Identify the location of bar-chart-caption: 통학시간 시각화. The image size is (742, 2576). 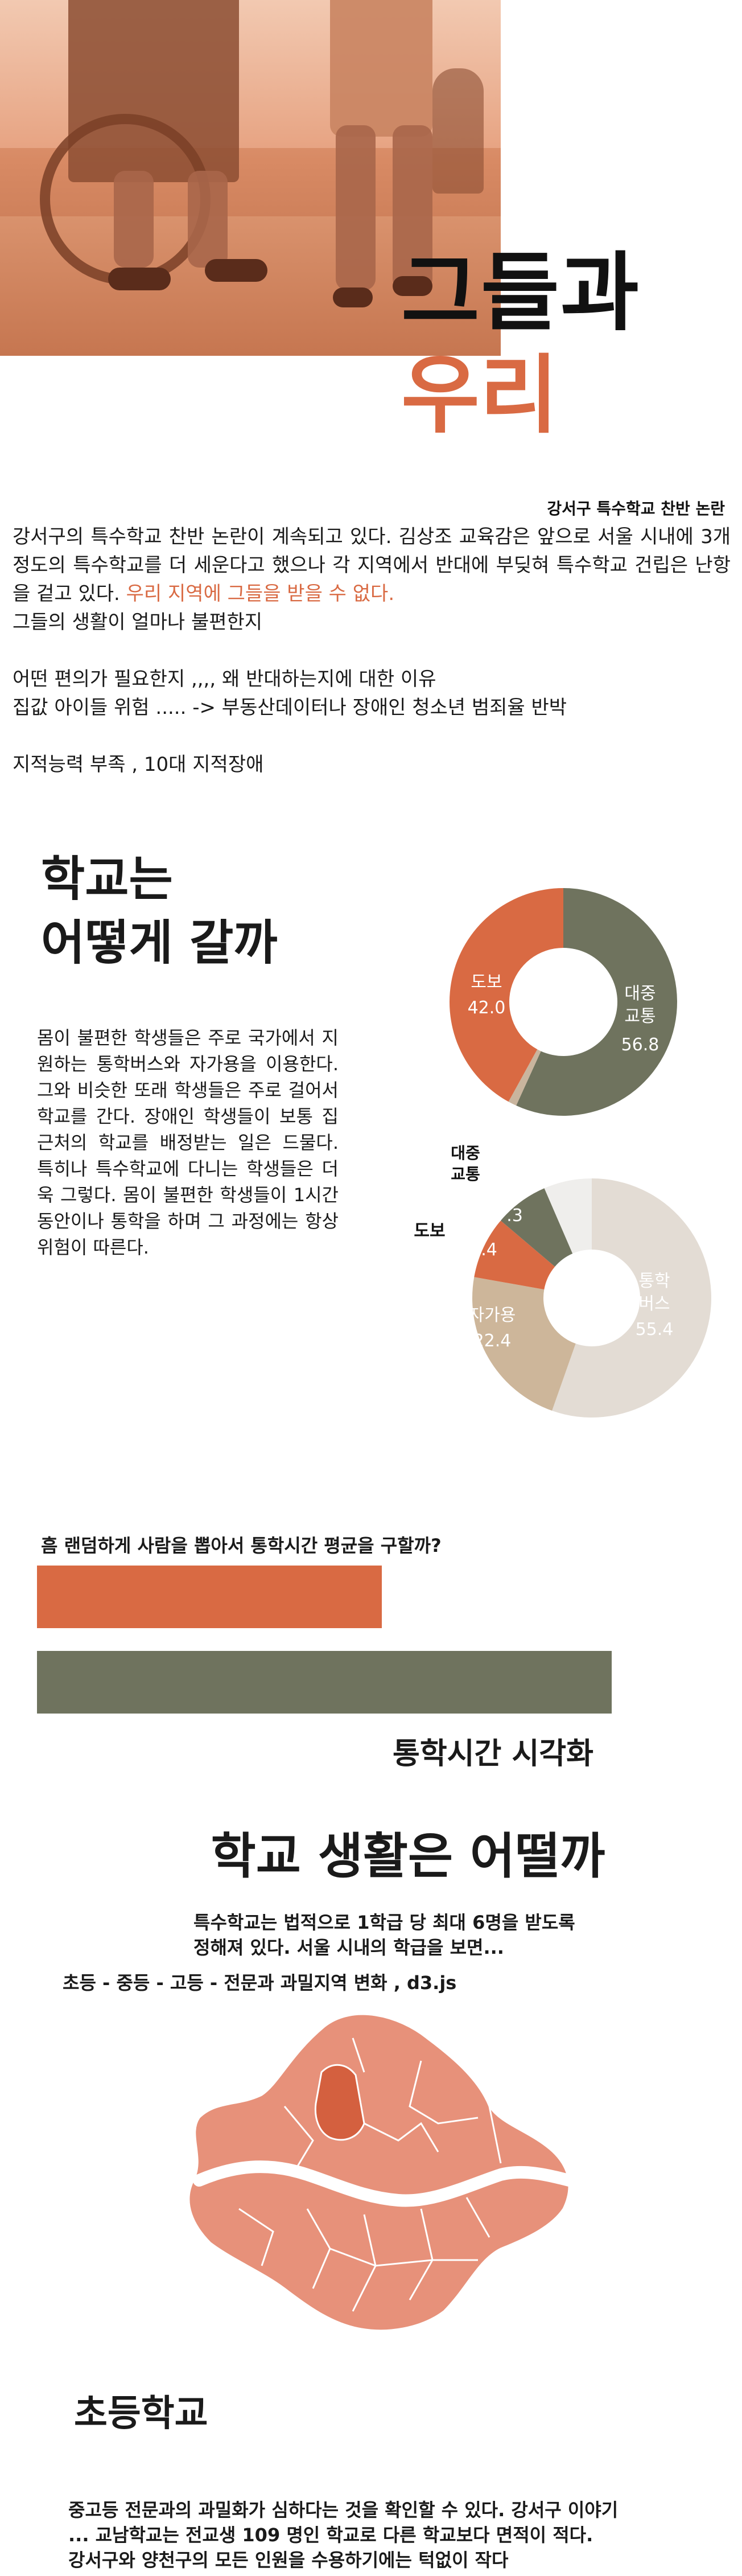
(493, 1754).